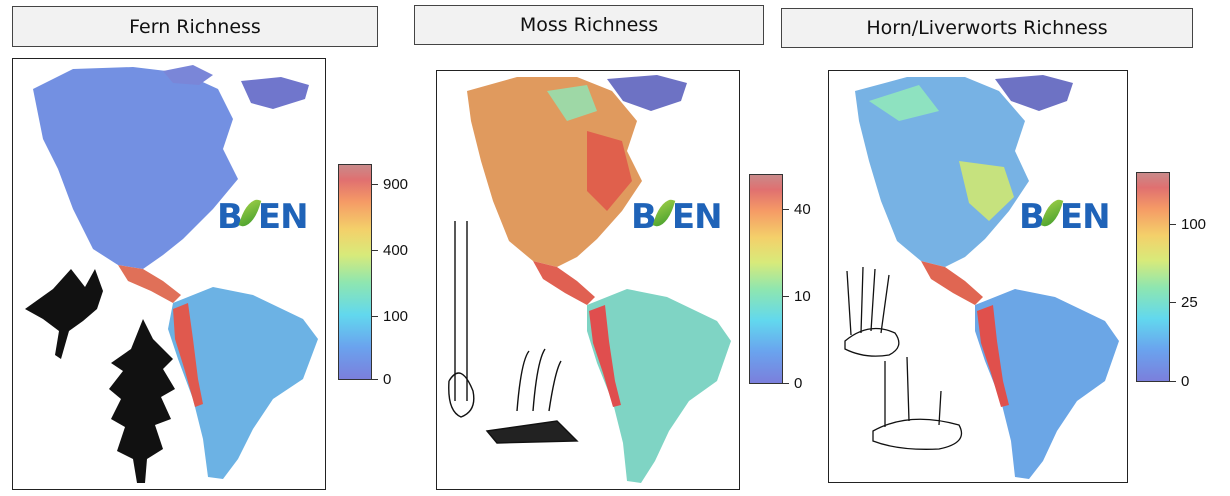  What do you see at coordinates (142, 401) in the screenshot?
I see `fern-frond-icon-large` at bounding box center [142, 401].